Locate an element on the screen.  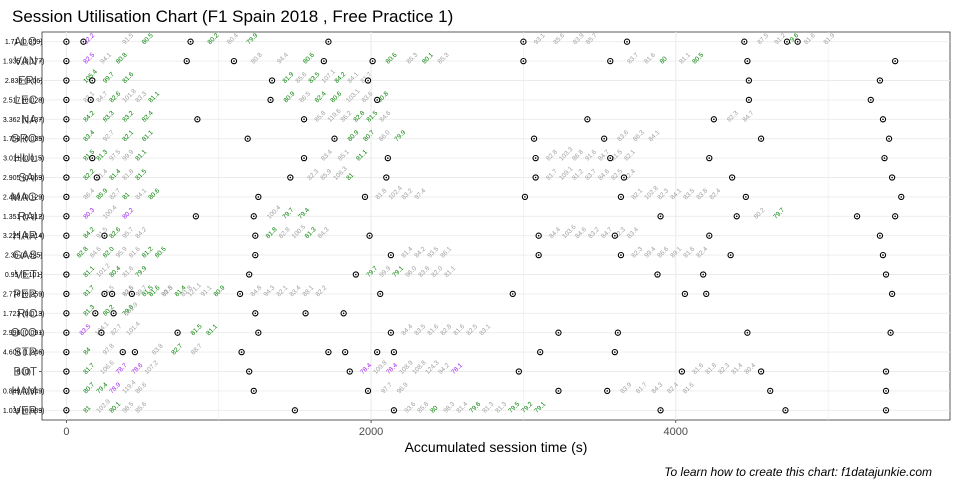
y-tick-label: HUL is located at coordinates (26, 159).